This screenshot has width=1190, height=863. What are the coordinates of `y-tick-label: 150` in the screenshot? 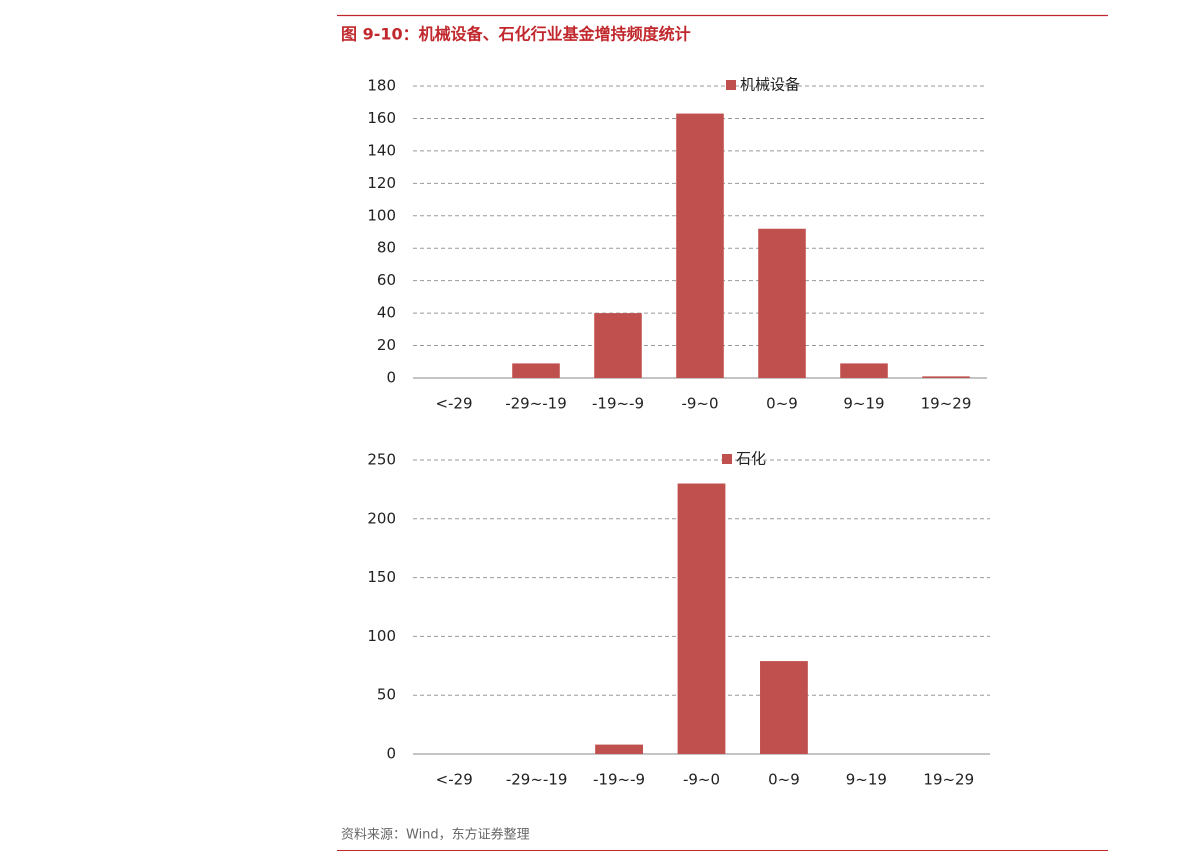 It's located at (381, 577).